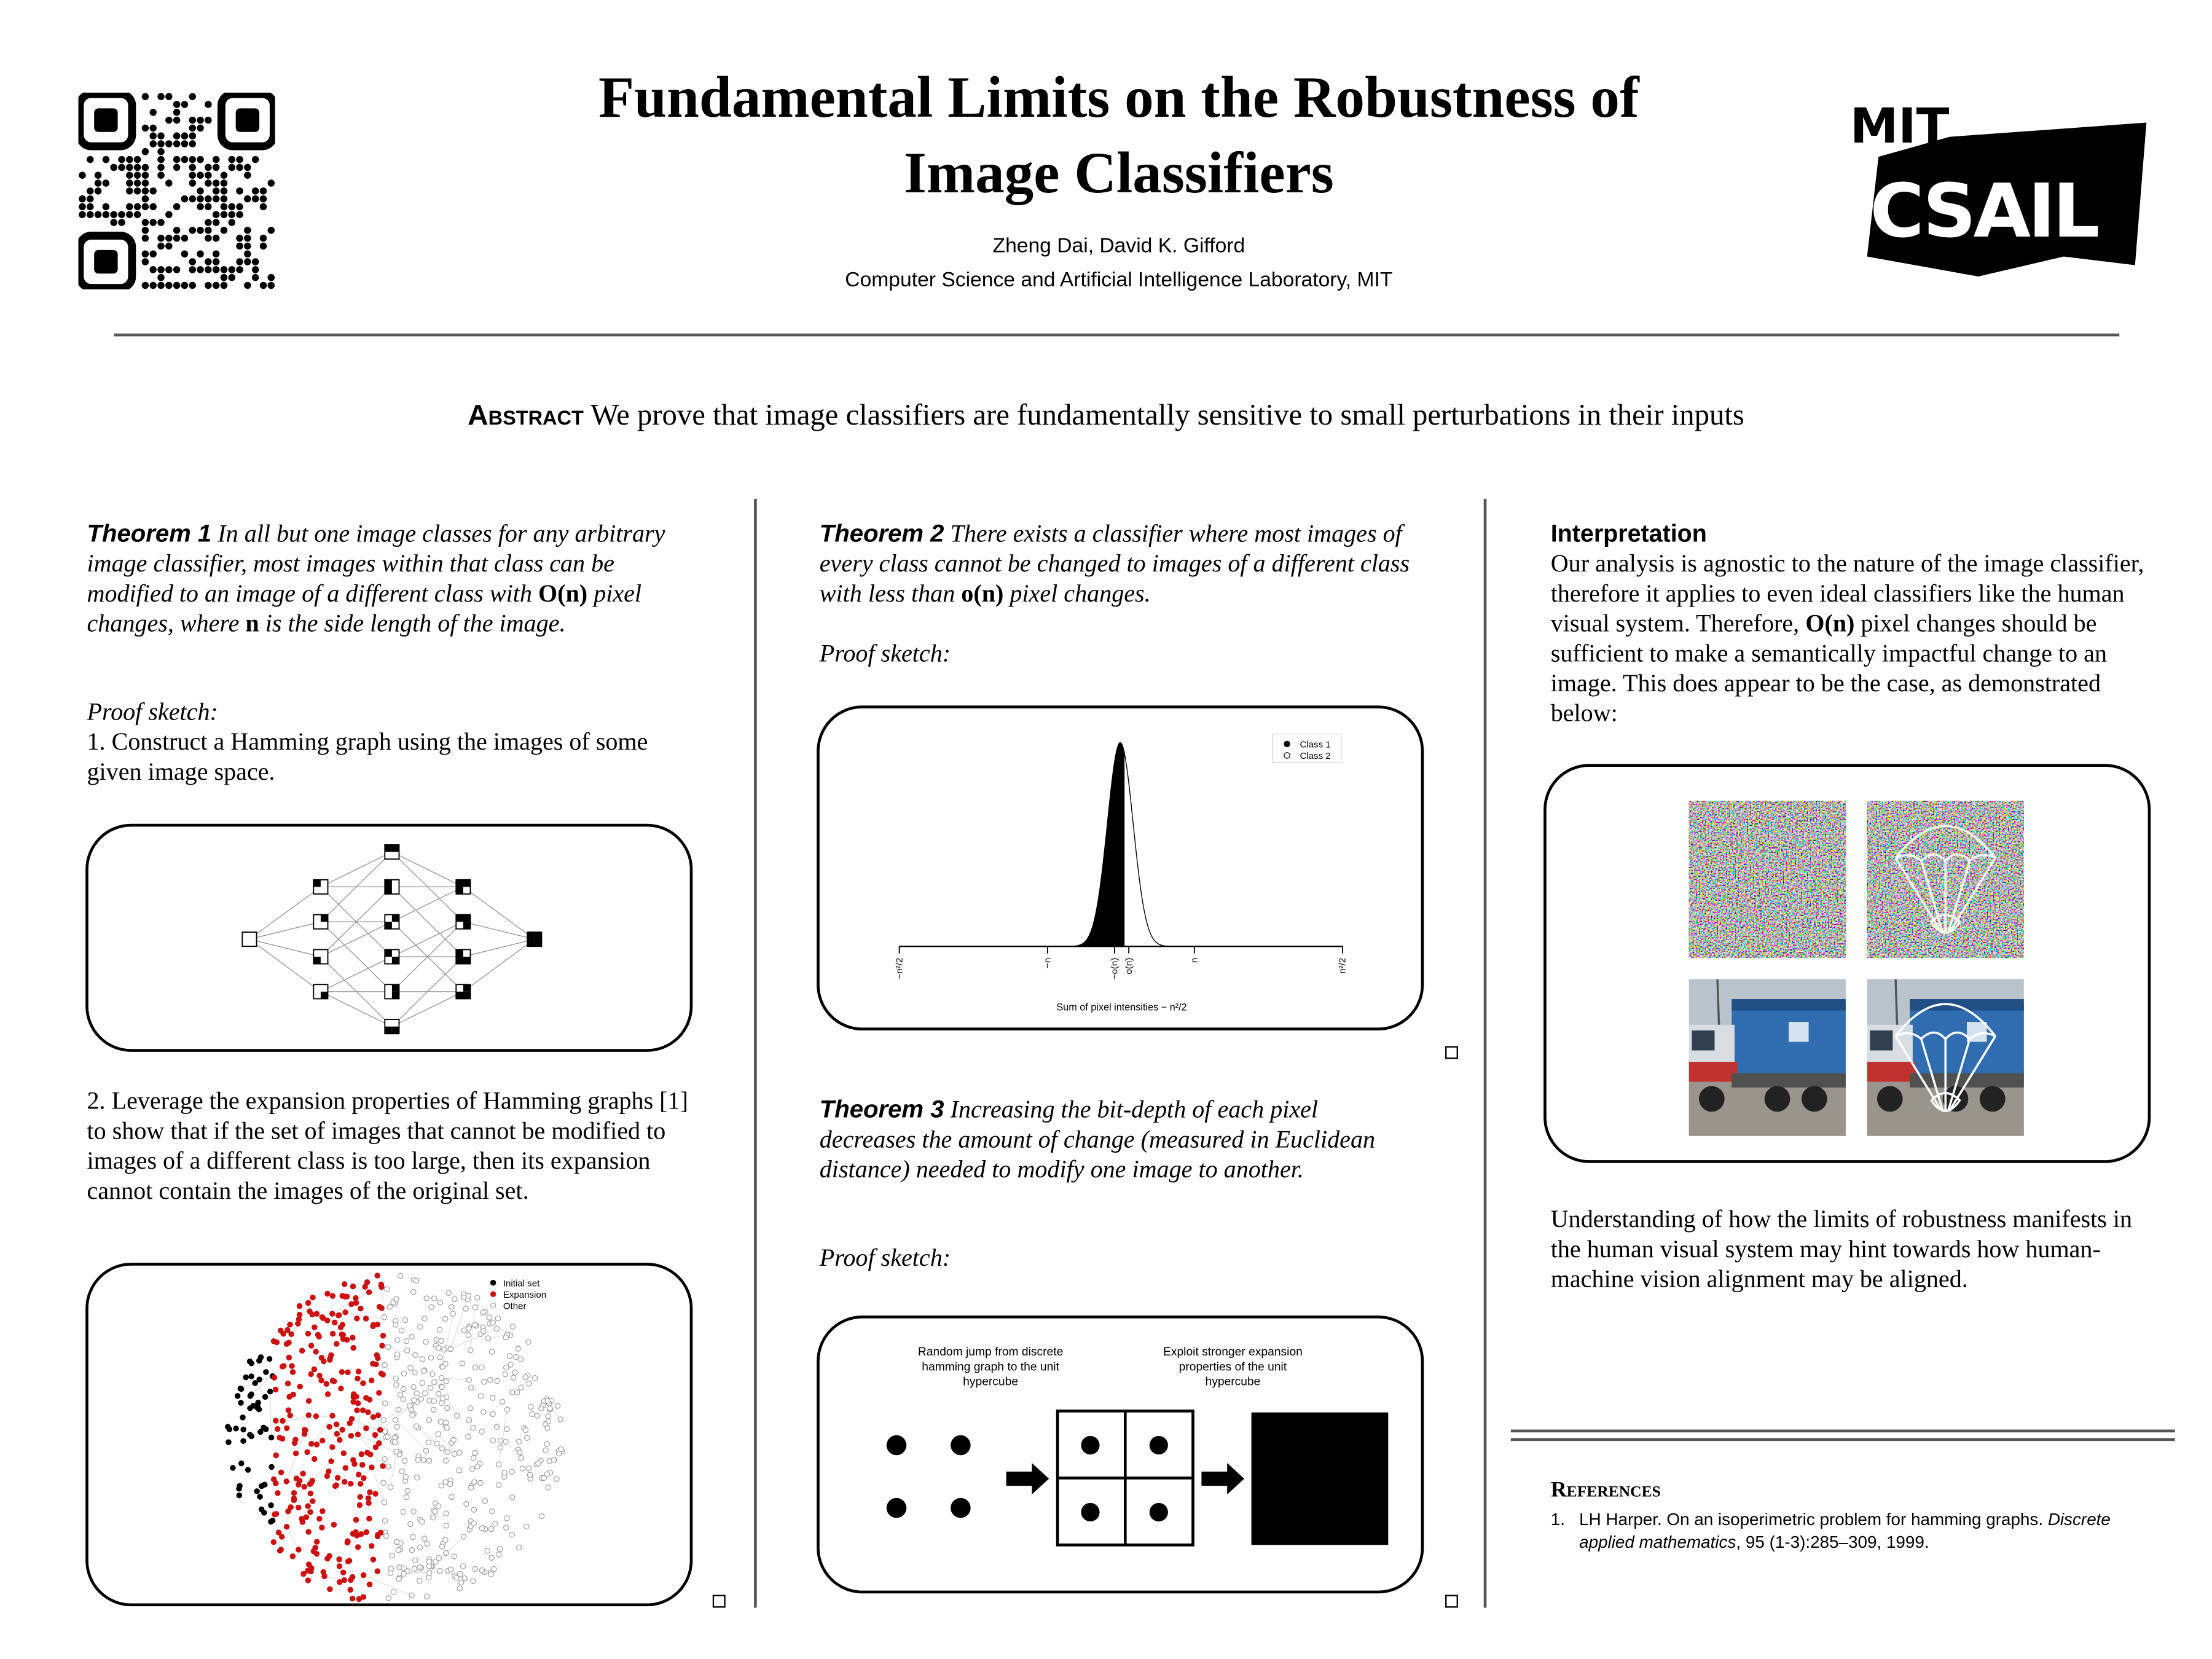  What do you see at coordinates (412, 623) in the screenshot?
I see `theorem-text: is the side length of the image.` at bounding box center [412, 623].